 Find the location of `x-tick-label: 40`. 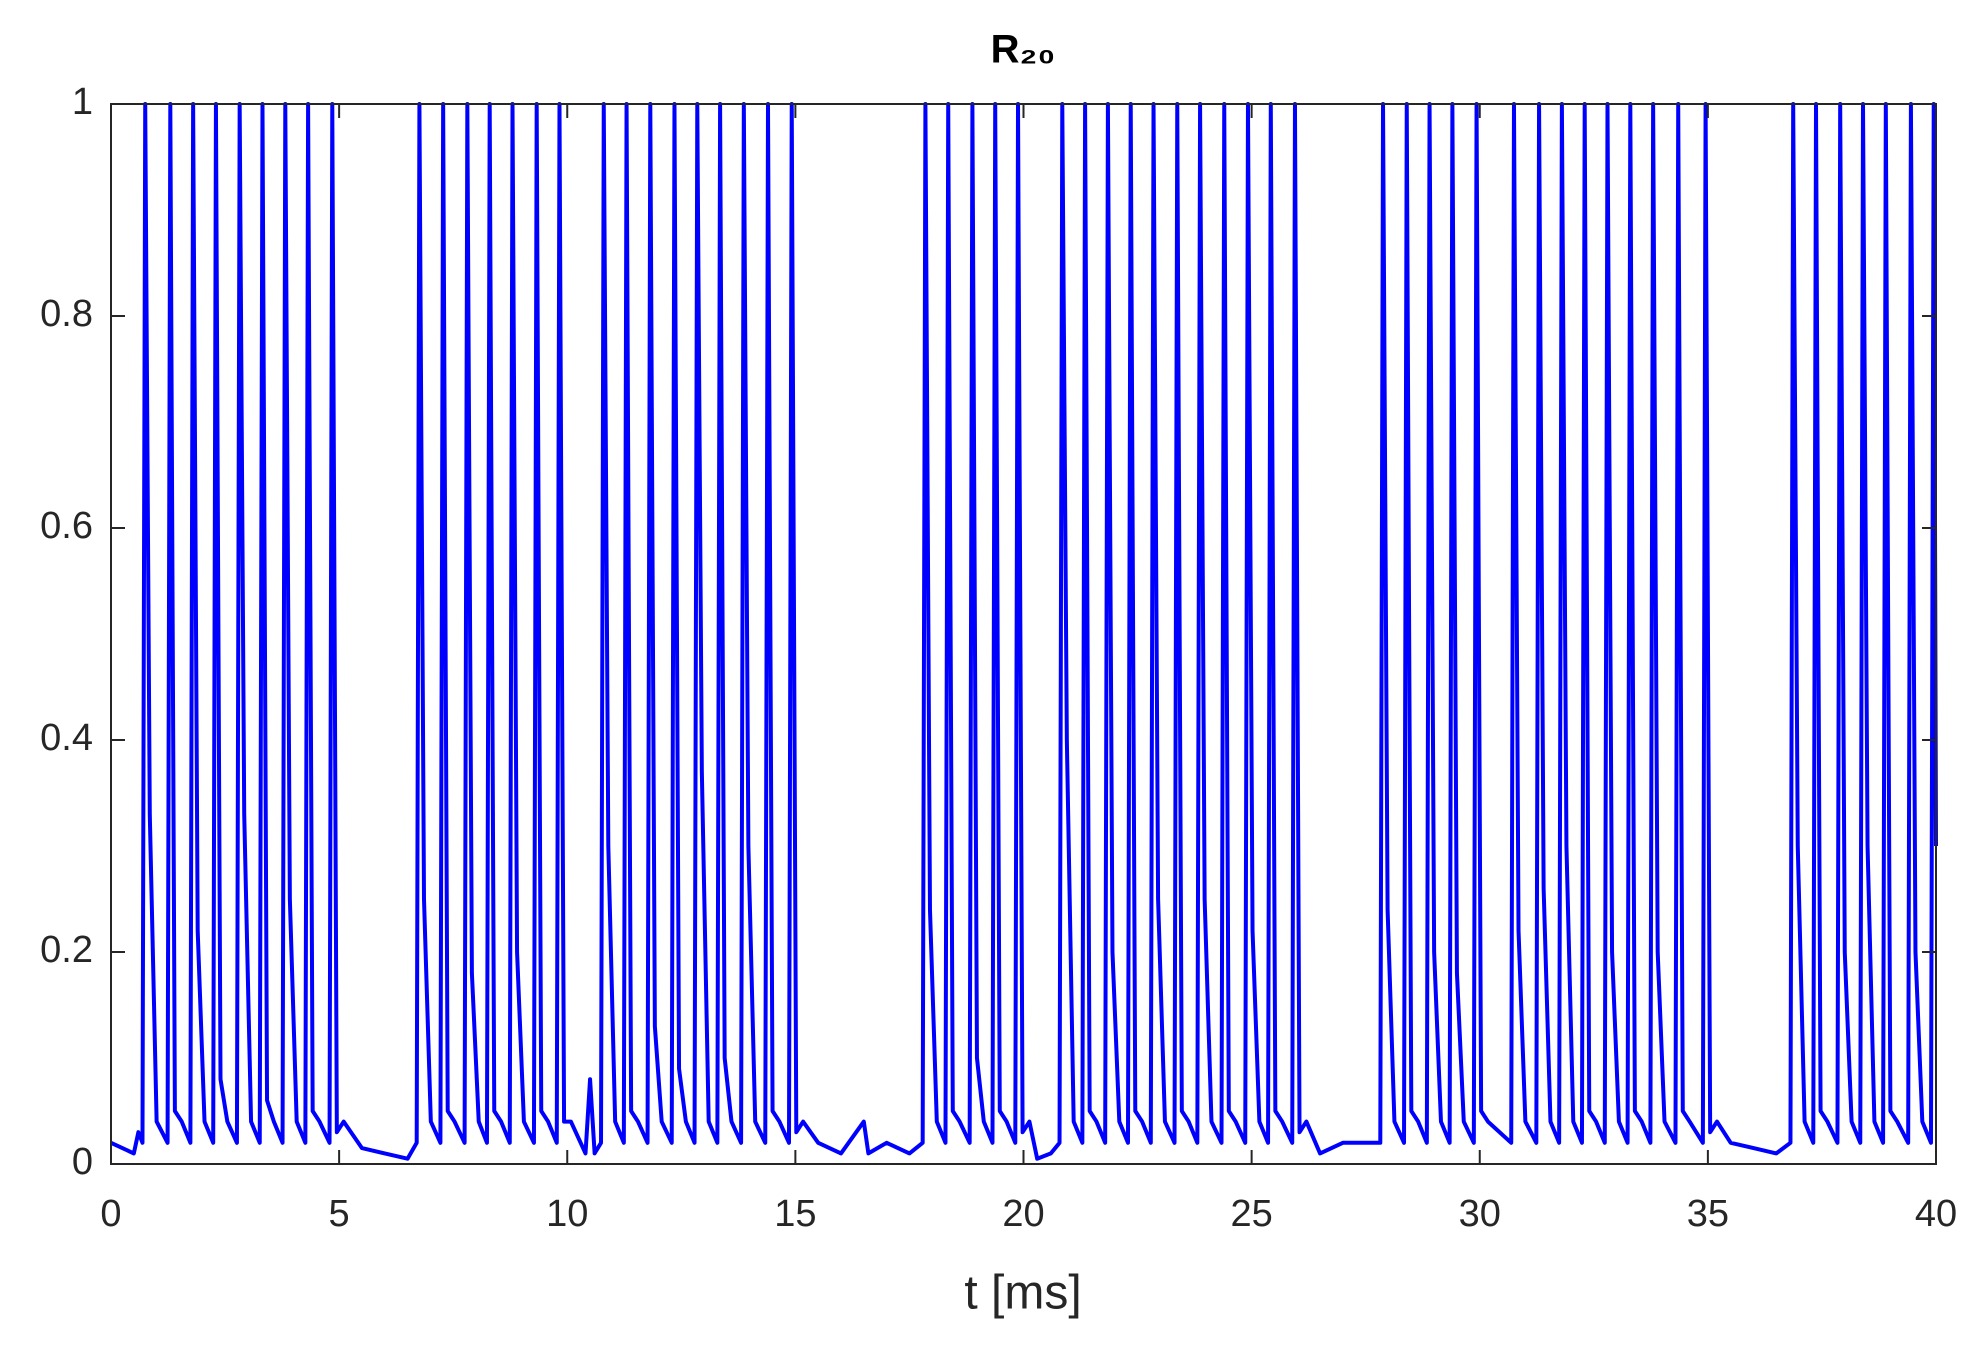

x-tick-label: 40 is located at coordinates (1936, 1214).